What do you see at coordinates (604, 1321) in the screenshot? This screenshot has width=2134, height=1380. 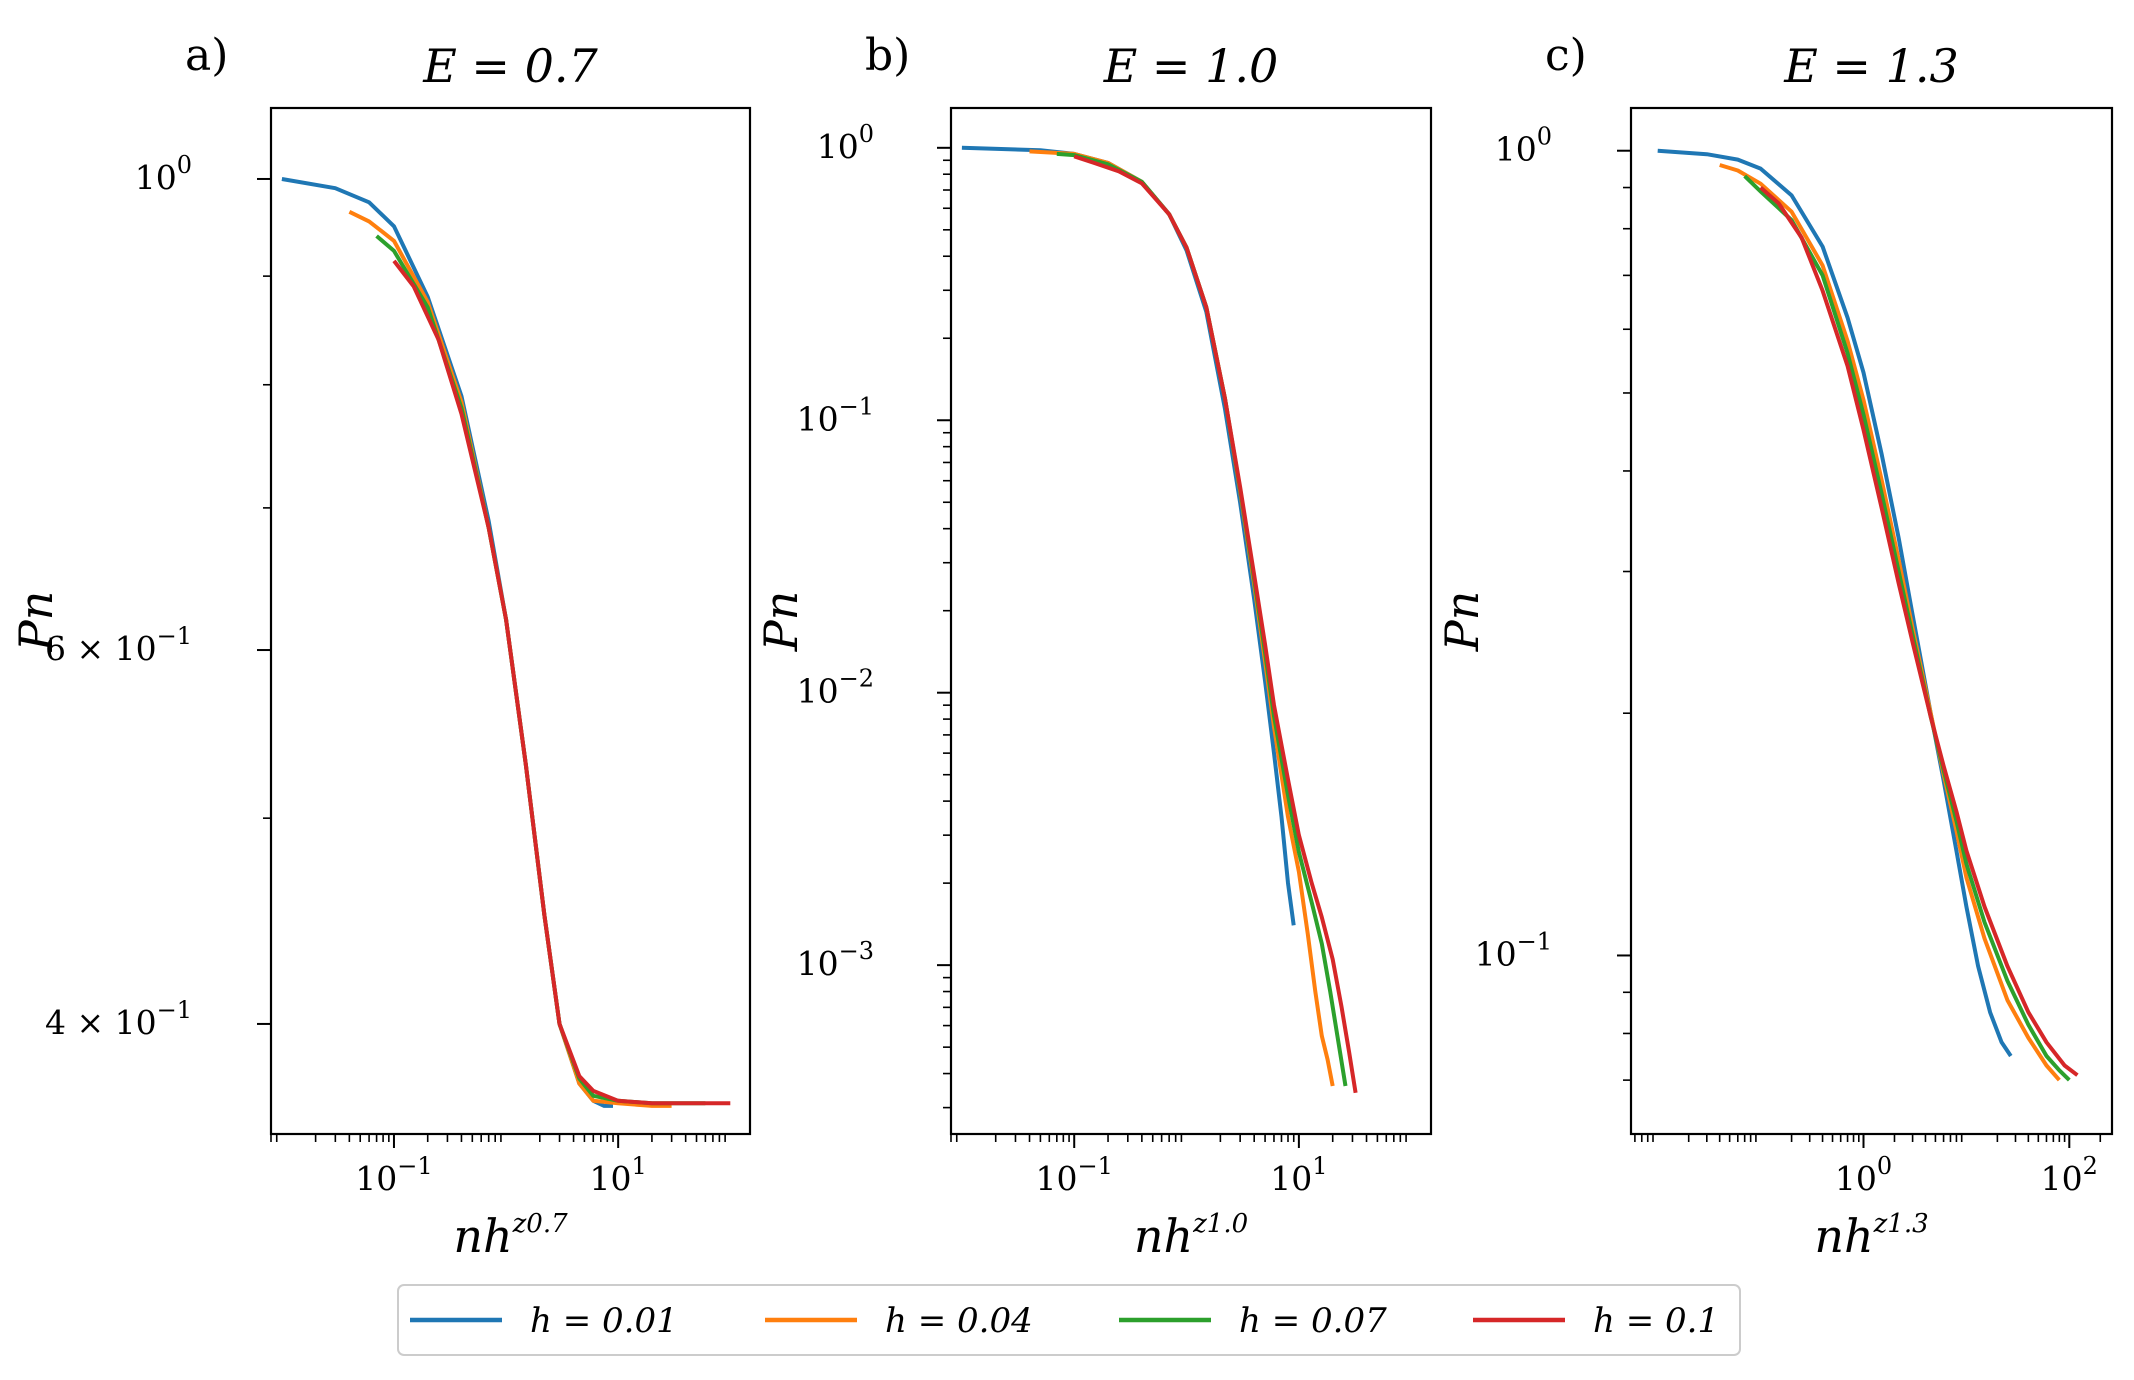 I see `legend-label: h = 0.01` at bounding box center [604, 1321].